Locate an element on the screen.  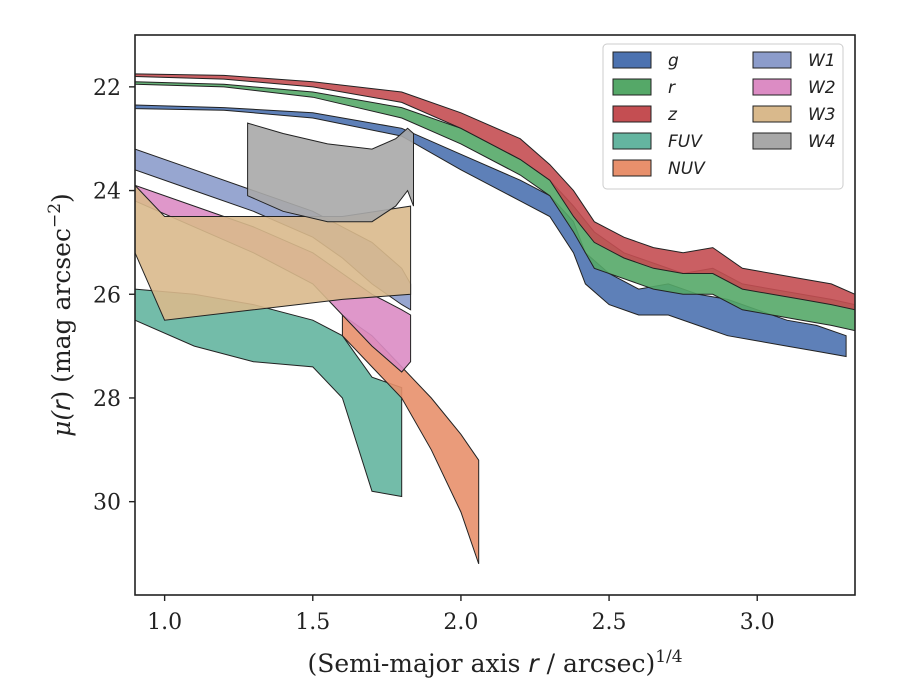
legend-swatch-w4 is located at coordinates (772, 141).